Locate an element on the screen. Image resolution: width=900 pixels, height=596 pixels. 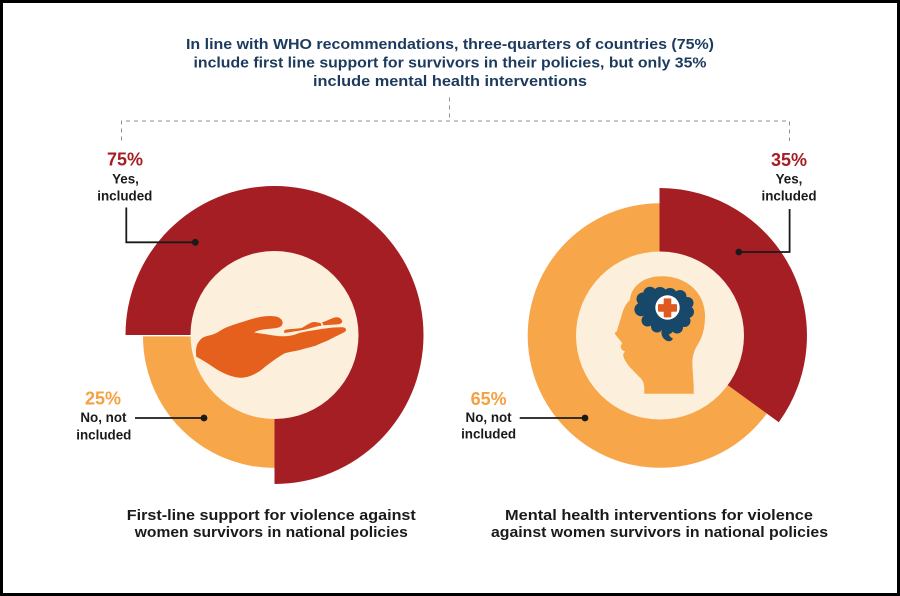
svg-text:women survivors in national po: women survivors in national policies is located at coordinates (271, 532).